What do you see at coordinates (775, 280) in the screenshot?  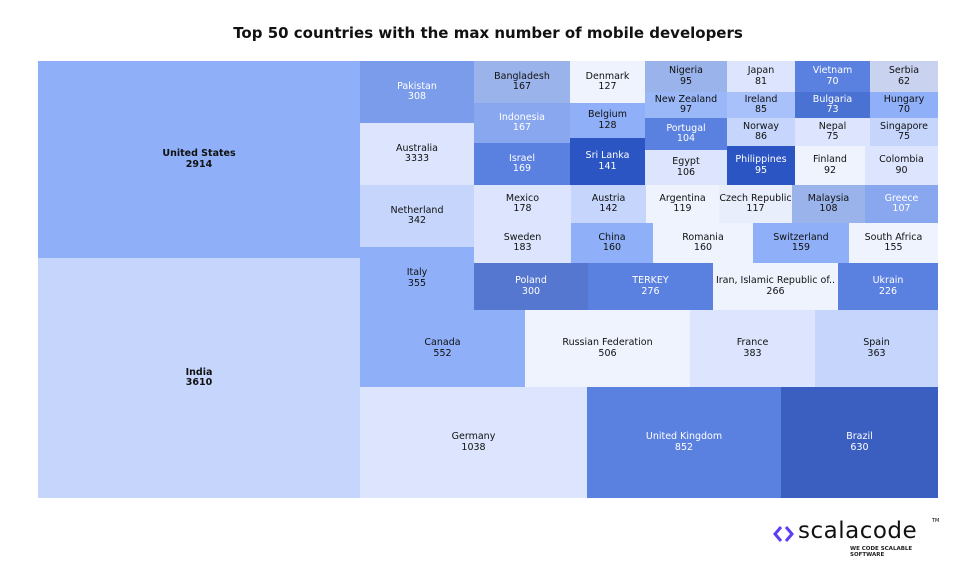 I see `cell-label: Iran, Islamic Republic of..` at bounding box center [775, 280].